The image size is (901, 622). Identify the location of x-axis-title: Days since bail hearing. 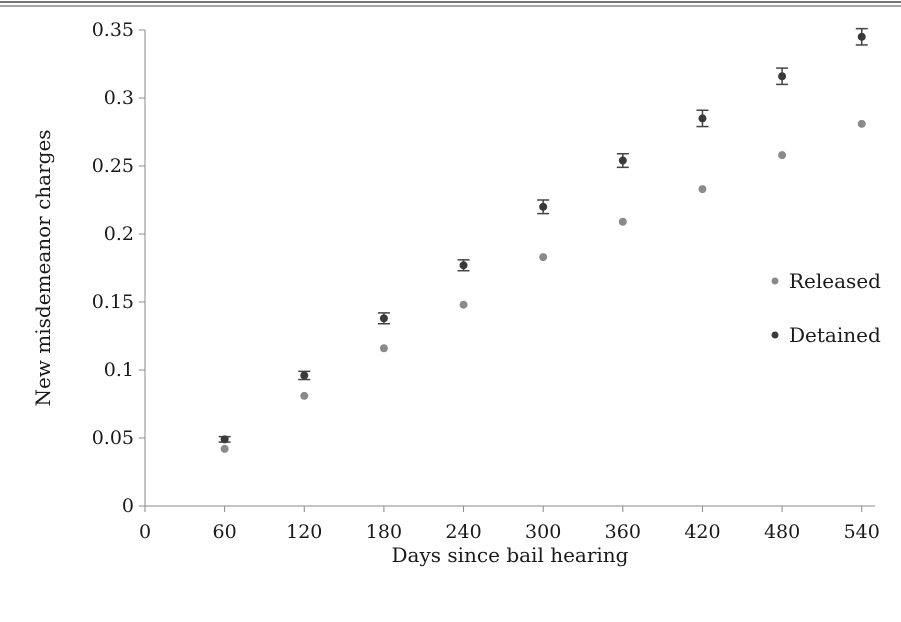
(510, 555).